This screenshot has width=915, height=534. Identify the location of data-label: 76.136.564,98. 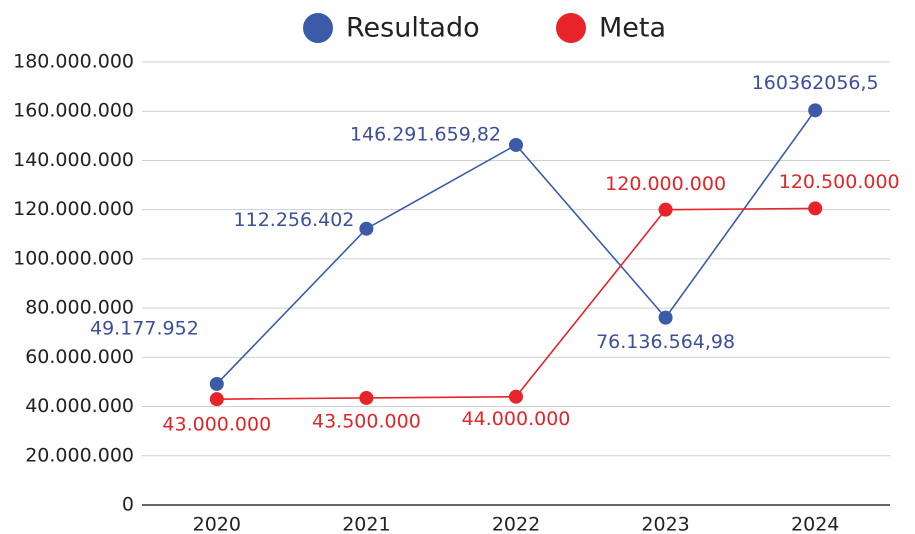
(665, 342).